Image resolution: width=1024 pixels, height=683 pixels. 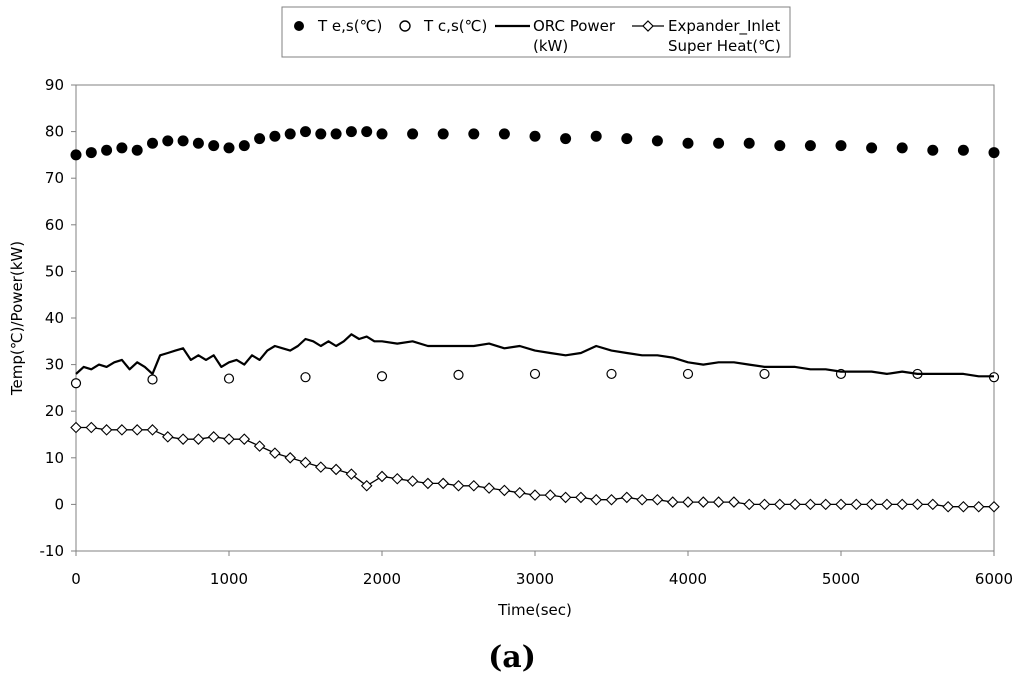 I want to click on y-tick-label: 90, so click(x=54, y=85).